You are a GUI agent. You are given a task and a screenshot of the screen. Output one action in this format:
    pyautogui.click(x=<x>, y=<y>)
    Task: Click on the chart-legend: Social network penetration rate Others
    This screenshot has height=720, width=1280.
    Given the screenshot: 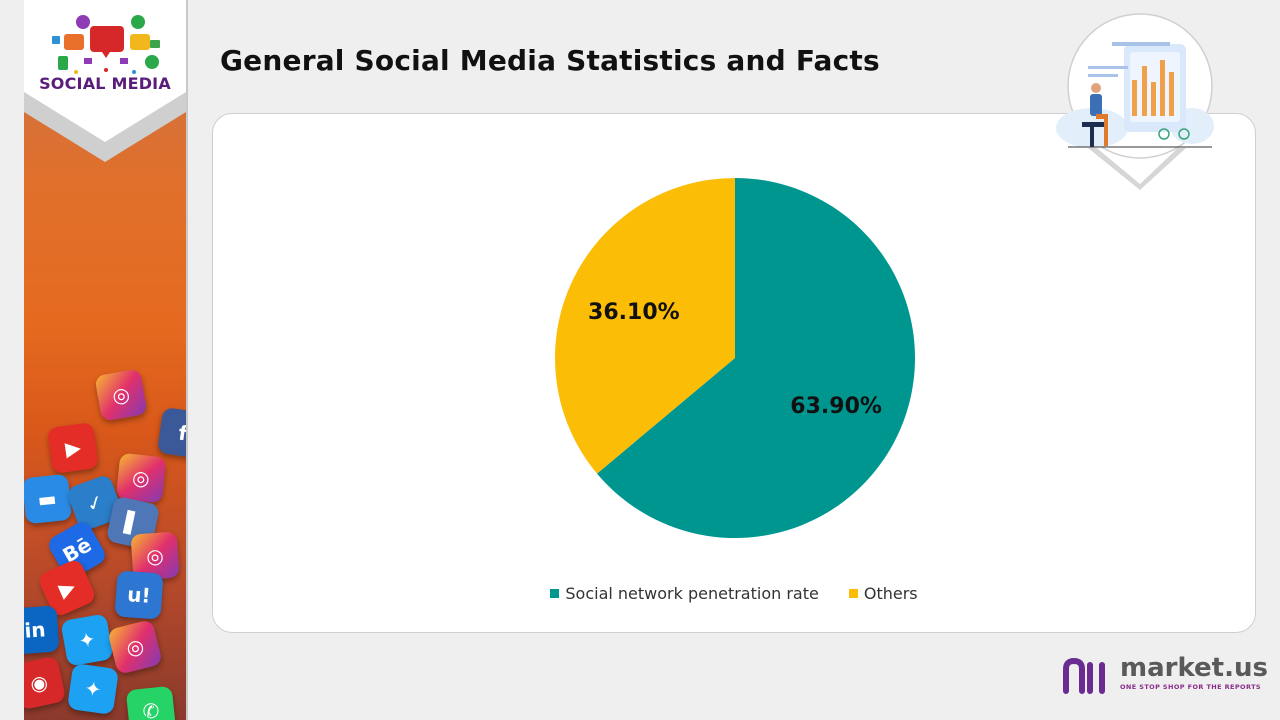 What is the action you would take?
    pyautogui.click(x=734, y=593)
    